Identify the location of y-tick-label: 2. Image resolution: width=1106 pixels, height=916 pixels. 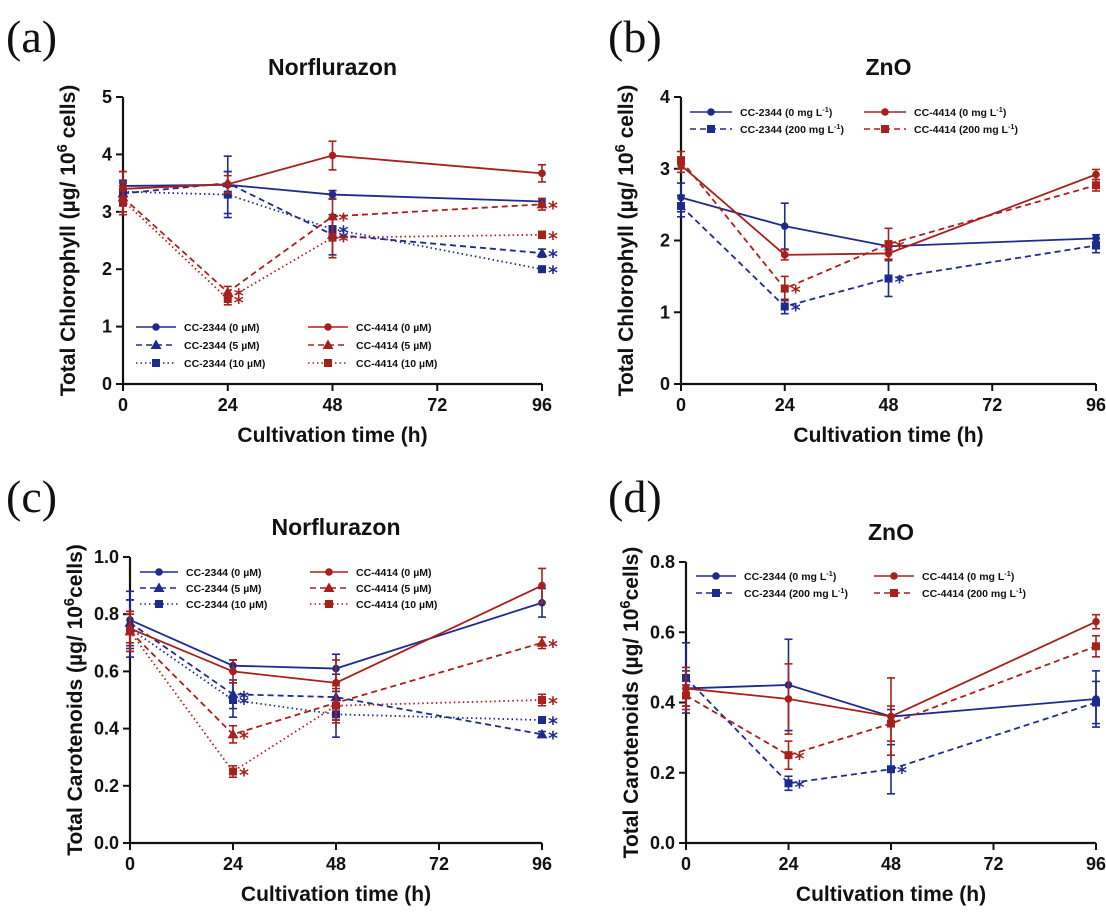
(107, 269).